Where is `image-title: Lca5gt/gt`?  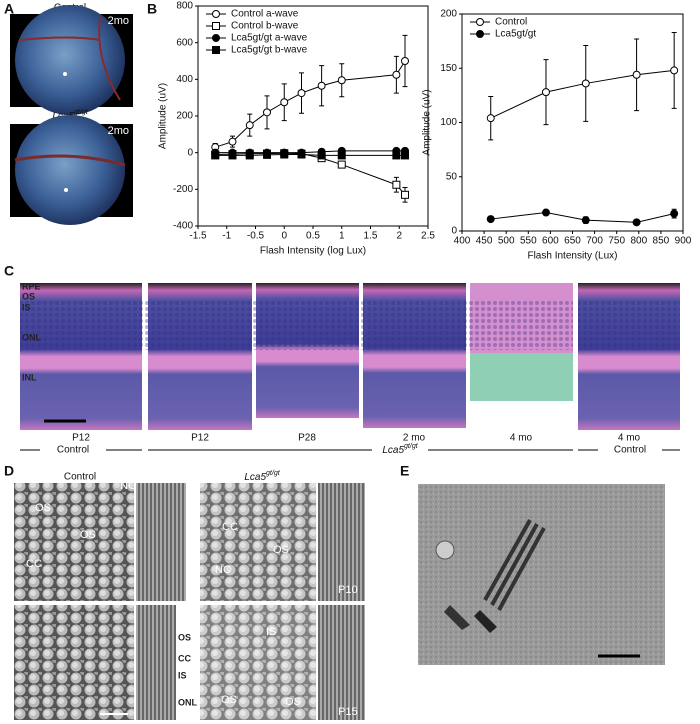 image-title: Lca5gt/gt is located at coordinates (262, 476).